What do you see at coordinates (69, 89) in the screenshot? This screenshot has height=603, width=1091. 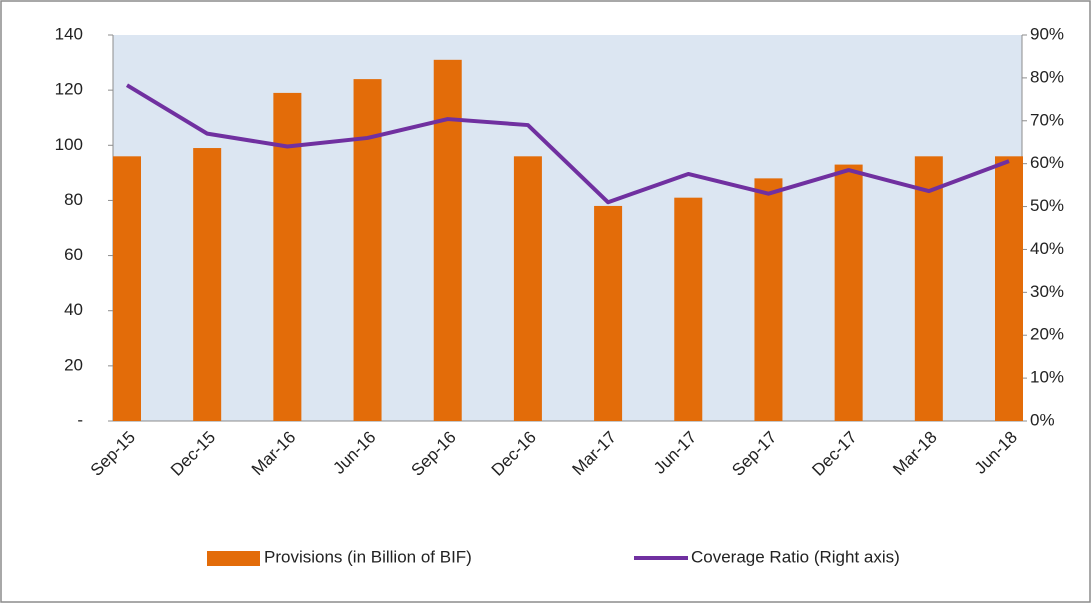 I see `y-tick-label: 120` at bounding box center [69, 89].